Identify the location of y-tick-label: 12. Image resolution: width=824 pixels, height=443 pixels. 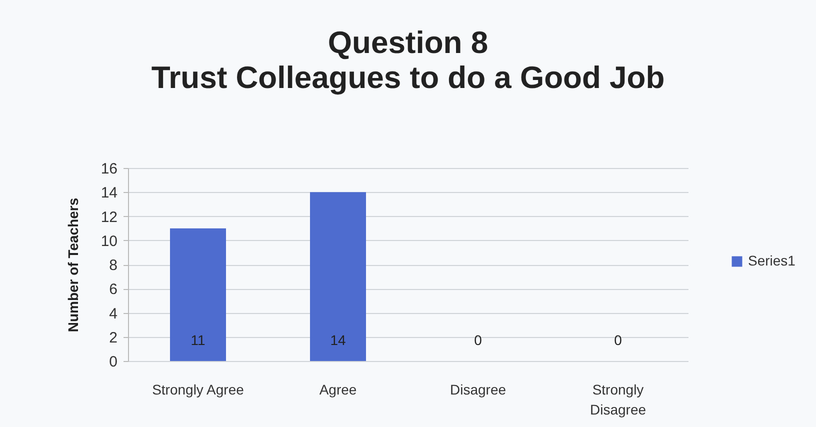
(109, 217).